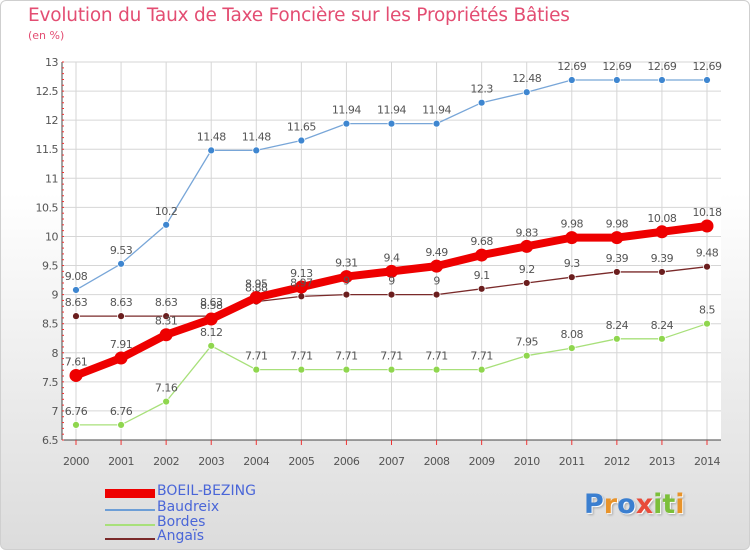 The image size is (750, 550). I want to click on x-tick-label: 2000, so click(76, 461).